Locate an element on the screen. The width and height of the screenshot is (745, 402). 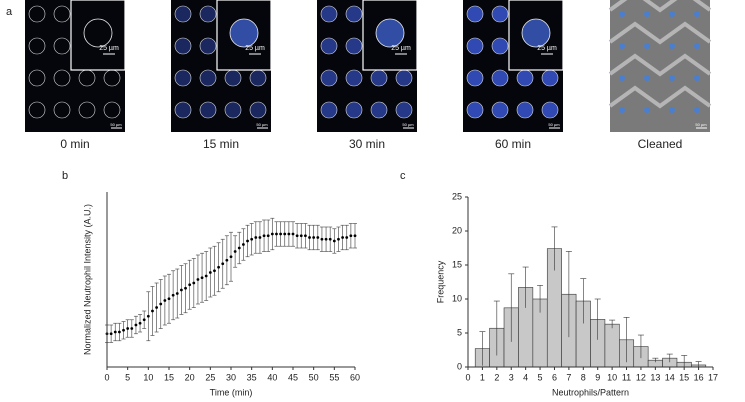
x-tick-label: 17 is located at coordinates (713, 377).